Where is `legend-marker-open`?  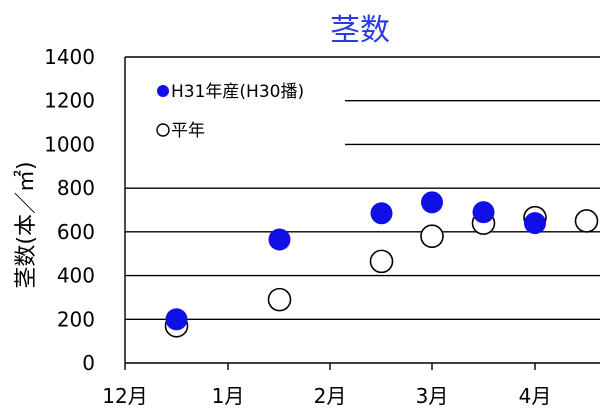
legend-marker-open is located at coordinates (163, 130).